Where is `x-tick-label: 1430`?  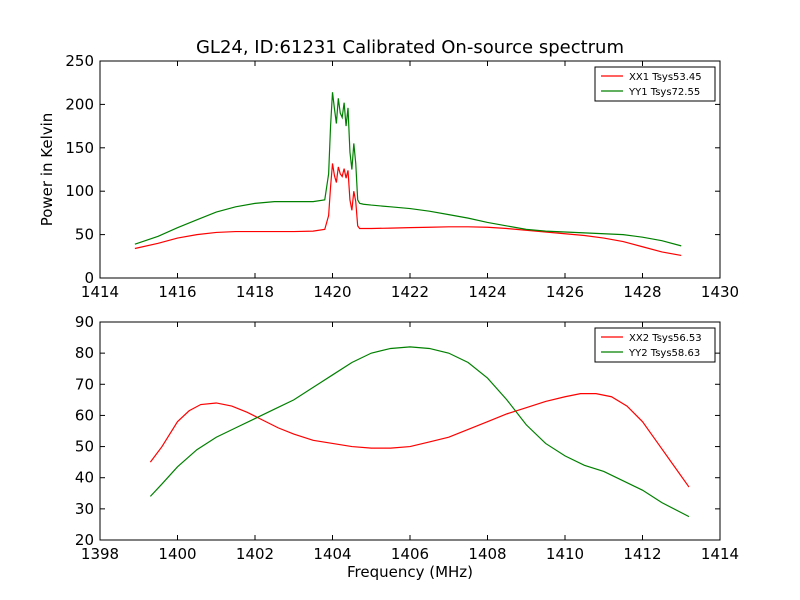
x-tick-label: 1430 is located at coordinates (720, 292).